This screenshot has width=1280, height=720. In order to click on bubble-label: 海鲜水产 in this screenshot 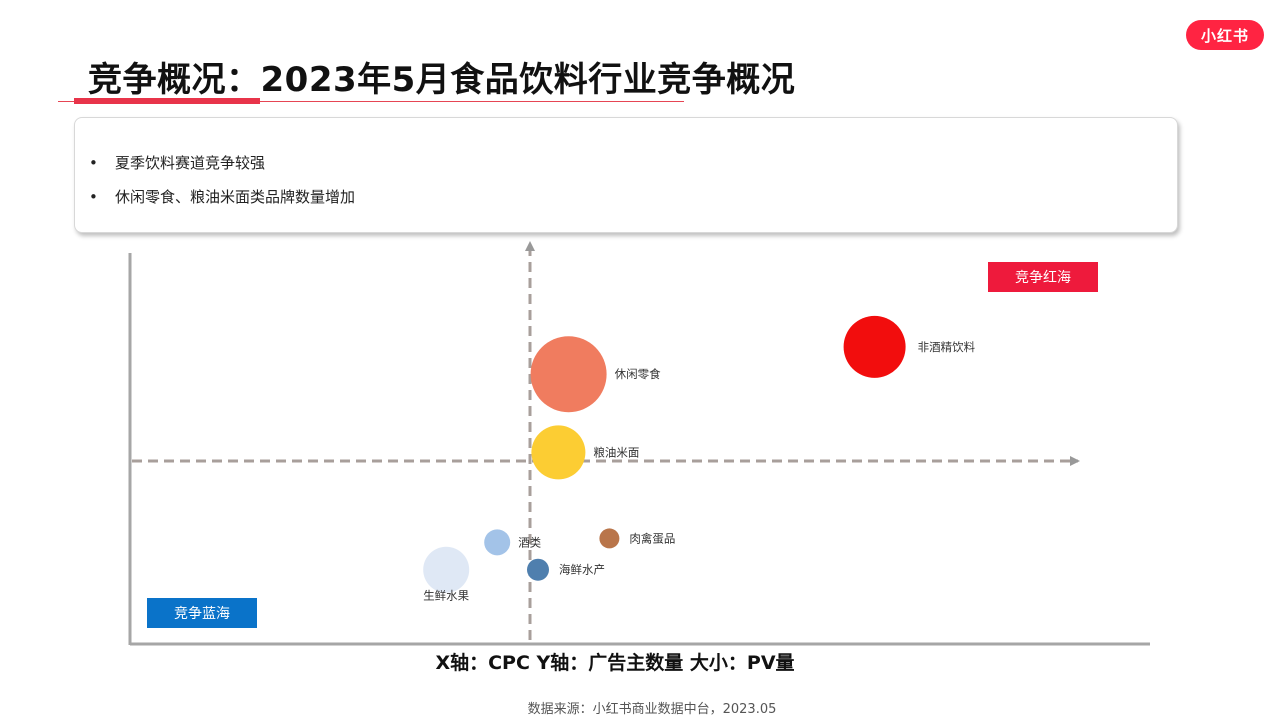, I will do `click(582, 570)`.